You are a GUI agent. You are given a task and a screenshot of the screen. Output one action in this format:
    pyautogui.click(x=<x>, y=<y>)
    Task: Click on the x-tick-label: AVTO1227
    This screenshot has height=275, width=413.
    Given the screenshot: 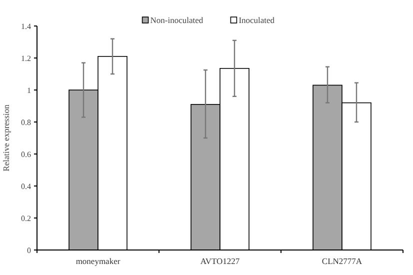 What is the action you would take?
    pyautogui.click(x=220, y=261)
    